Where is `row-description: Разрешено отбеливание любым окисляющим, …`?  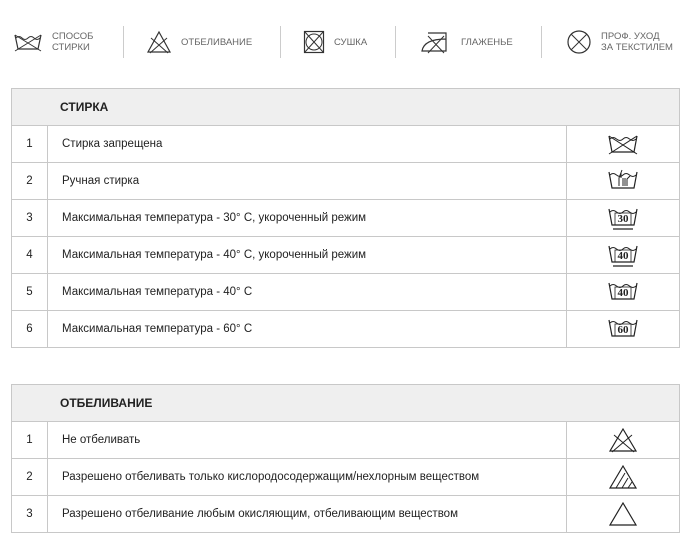
row-description: Разрешено отбеливание любым окисляющим, … is located at coordinates (307, 514).